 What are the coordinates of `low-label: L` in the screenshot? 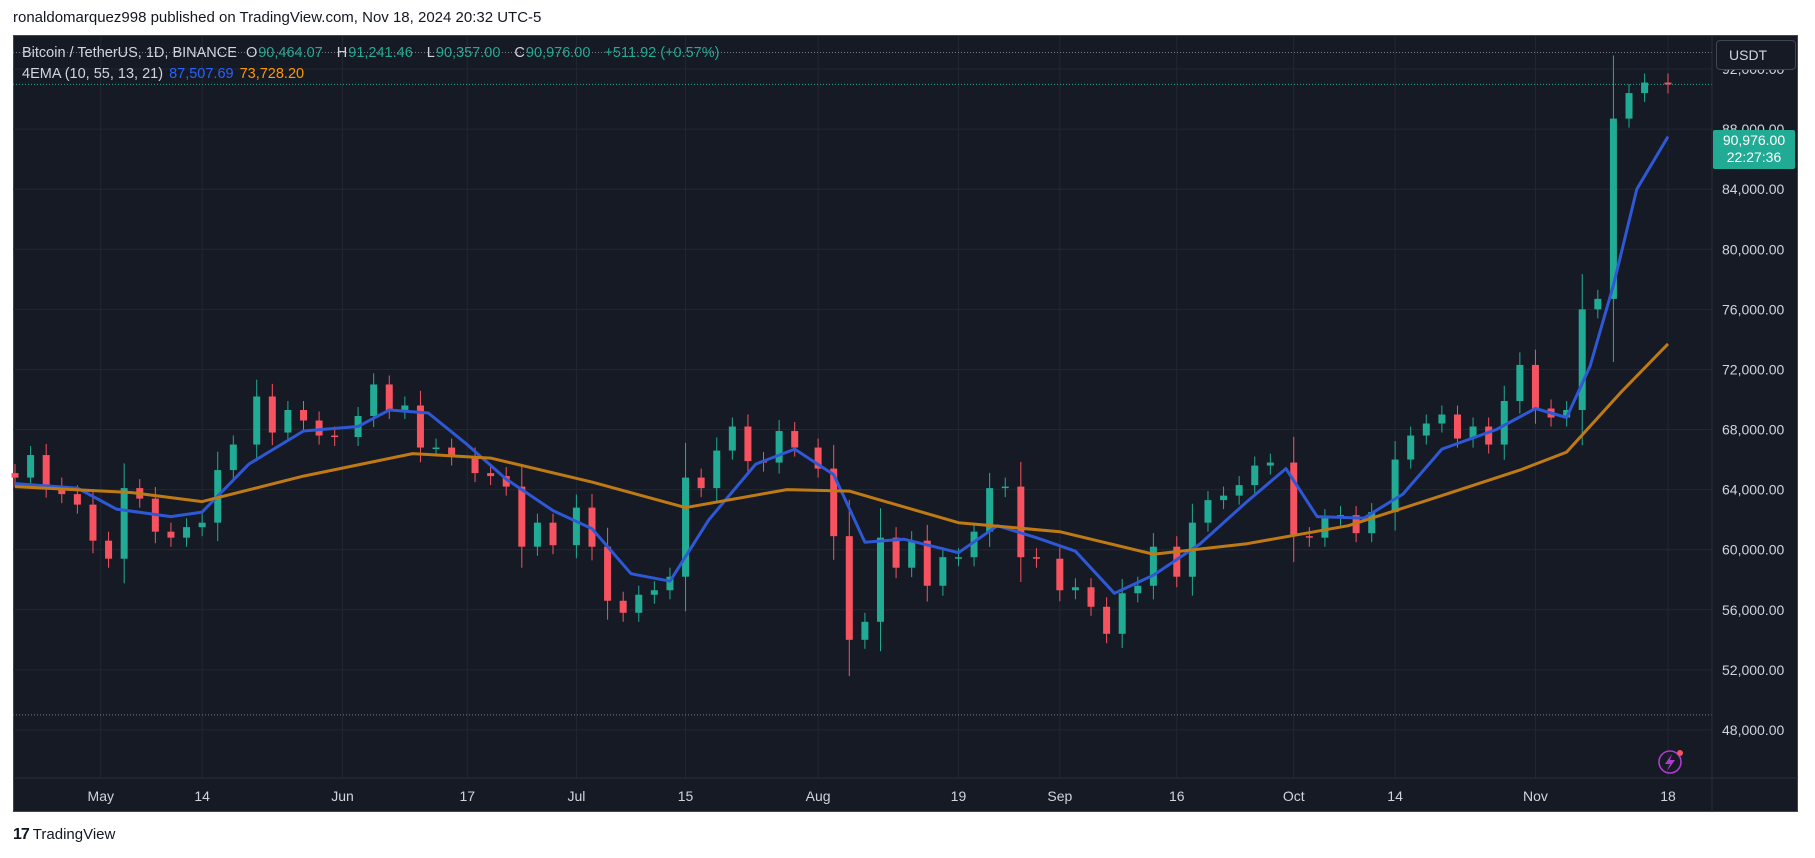 It's located at (430, 53).